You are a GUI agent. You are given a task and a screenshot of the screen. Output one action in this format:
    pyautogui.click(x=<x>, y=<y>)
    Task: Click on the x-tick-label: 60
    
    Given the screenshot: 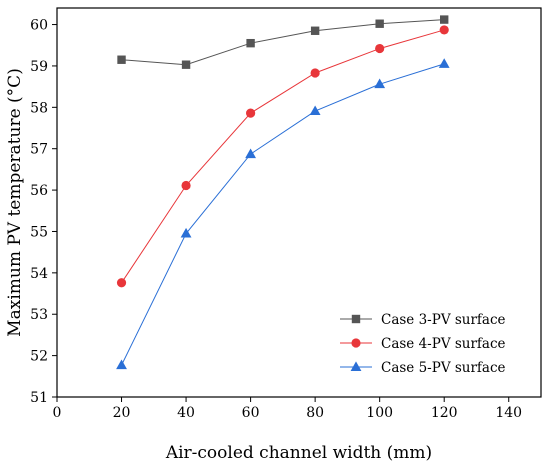 What is the action you would take?
    pyautogui.click(x=251, y=413)
    